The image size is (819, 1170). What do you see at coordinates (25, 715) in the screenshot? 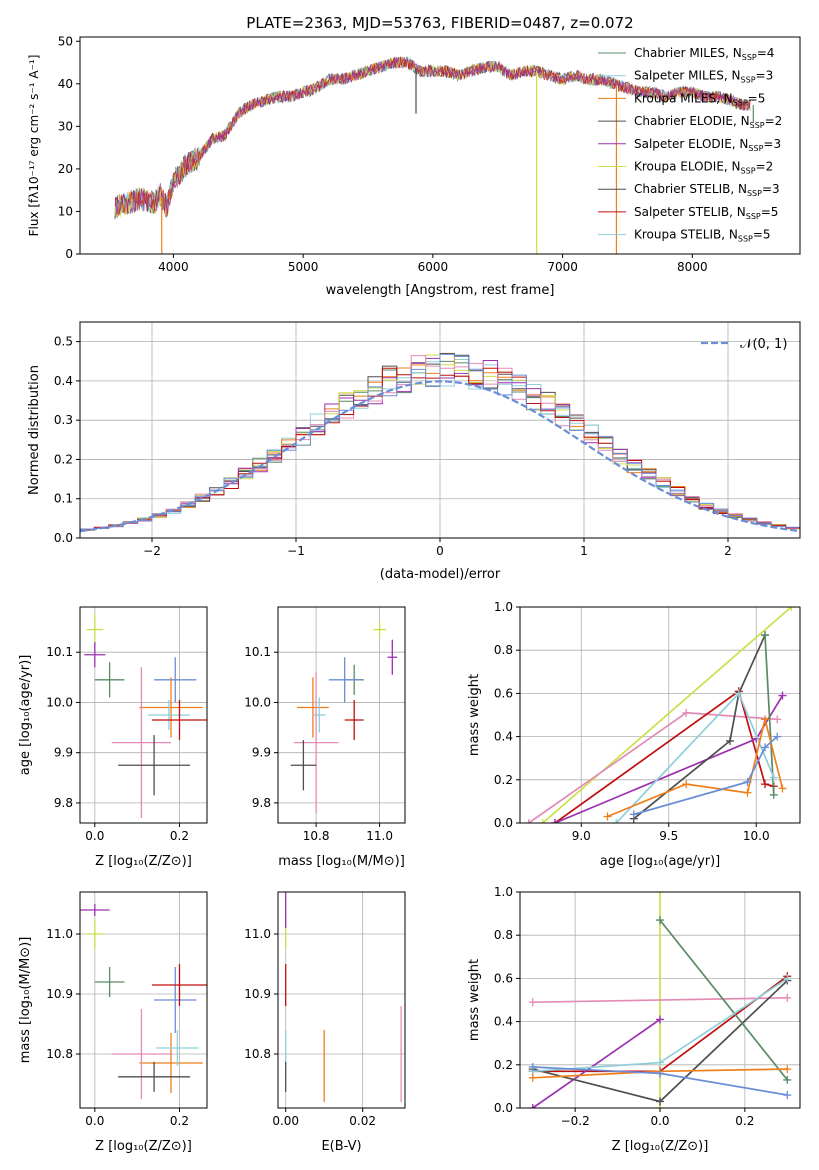
I see `y-axis-label: age [log₁₀(age/yr)]` at bounding box center [25, 715].